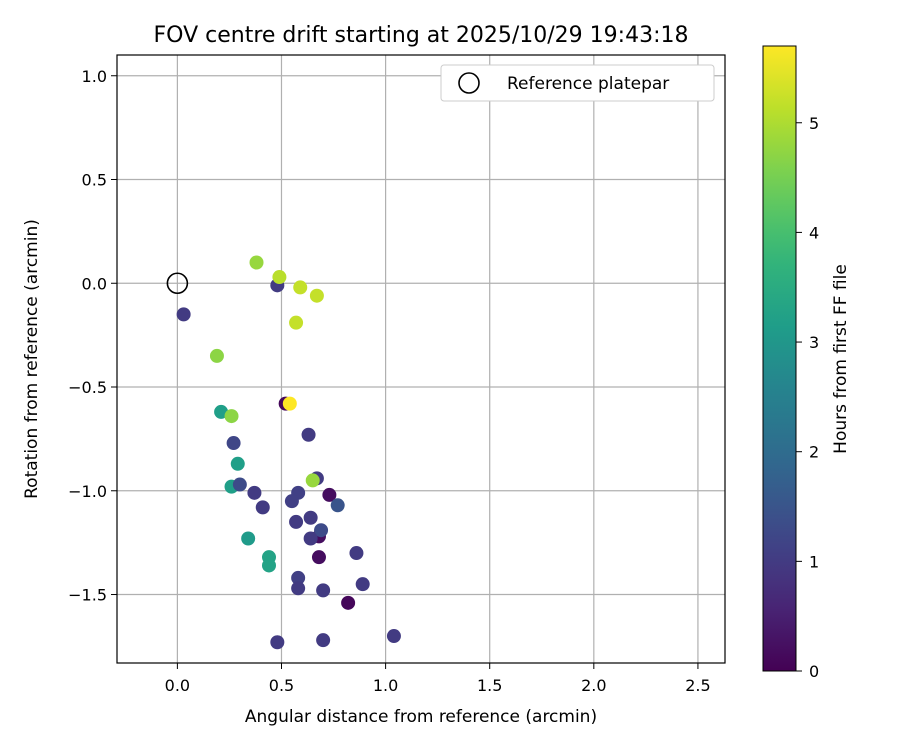  What do you see at coordinates (177, 283) in the screenshot?
I see `reference-platepar-marker` at bounding box center [177, 283].